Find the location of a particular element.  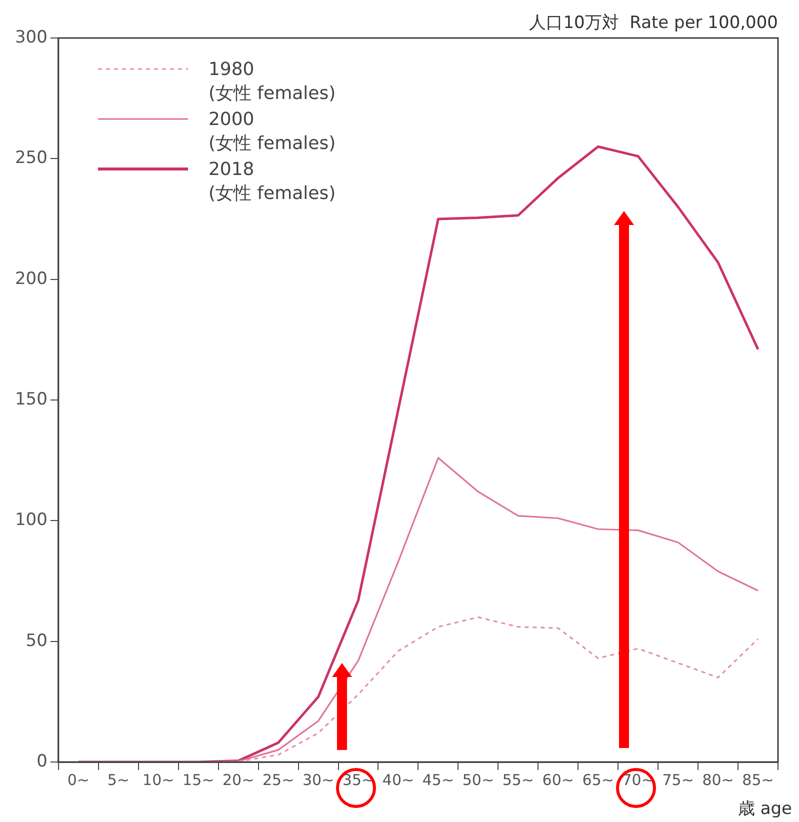

y-tick-label: 250 is located at coordinates (31, 158).